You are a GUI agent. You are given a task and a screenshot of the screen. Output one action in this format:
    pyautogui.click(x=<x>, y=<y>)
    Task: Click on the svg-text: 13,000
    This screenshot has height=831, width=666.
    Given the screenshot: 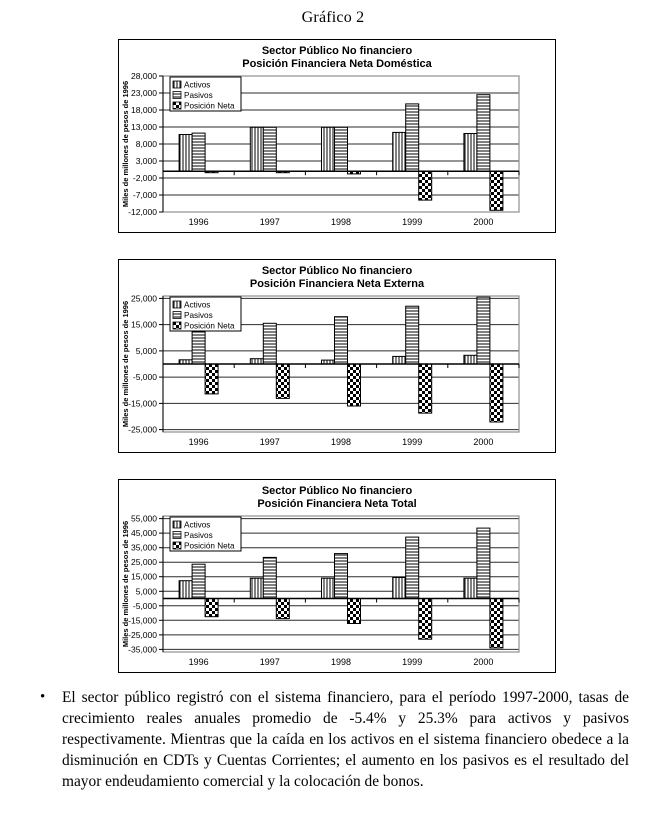 What is the action you would take?
    pyautogui.click(x=144, y=127)
    